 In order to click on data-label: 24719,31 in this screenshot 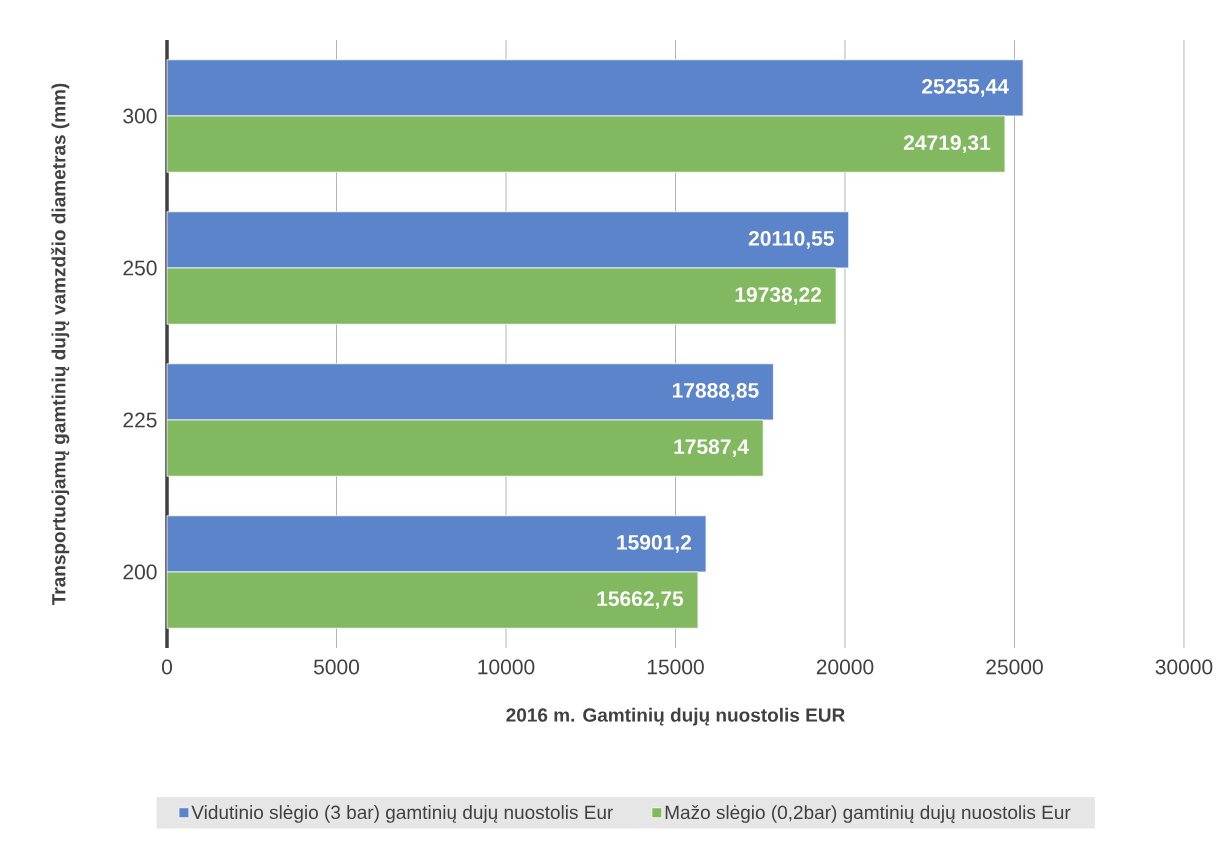, I will do `click(947, 144)`.